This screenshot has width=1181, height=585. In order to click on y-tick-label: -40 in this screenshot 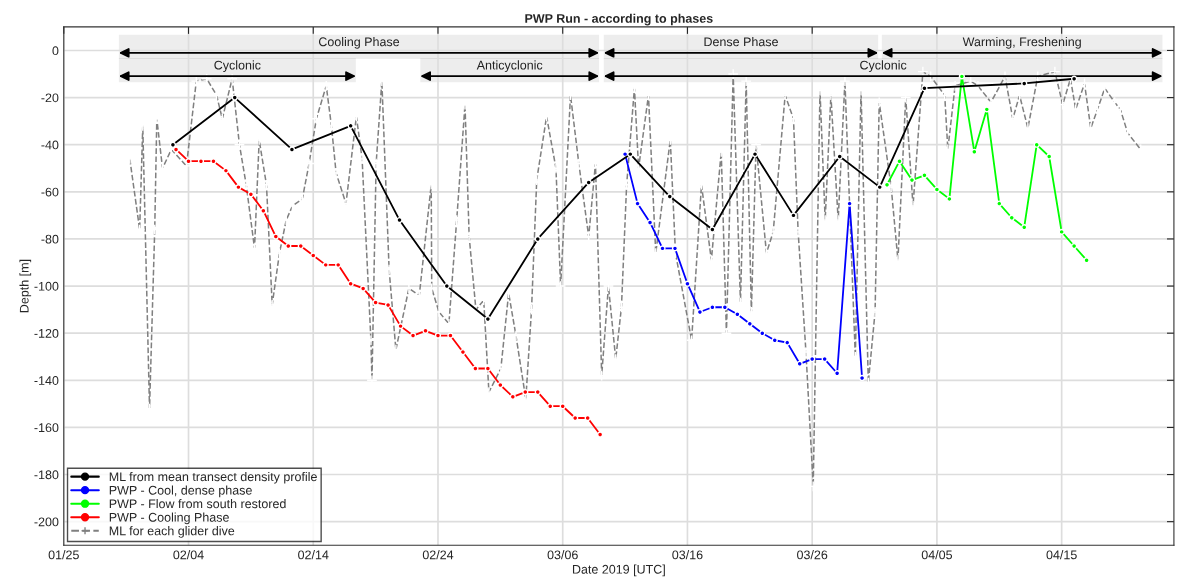, I will do `click(50, 145)`.